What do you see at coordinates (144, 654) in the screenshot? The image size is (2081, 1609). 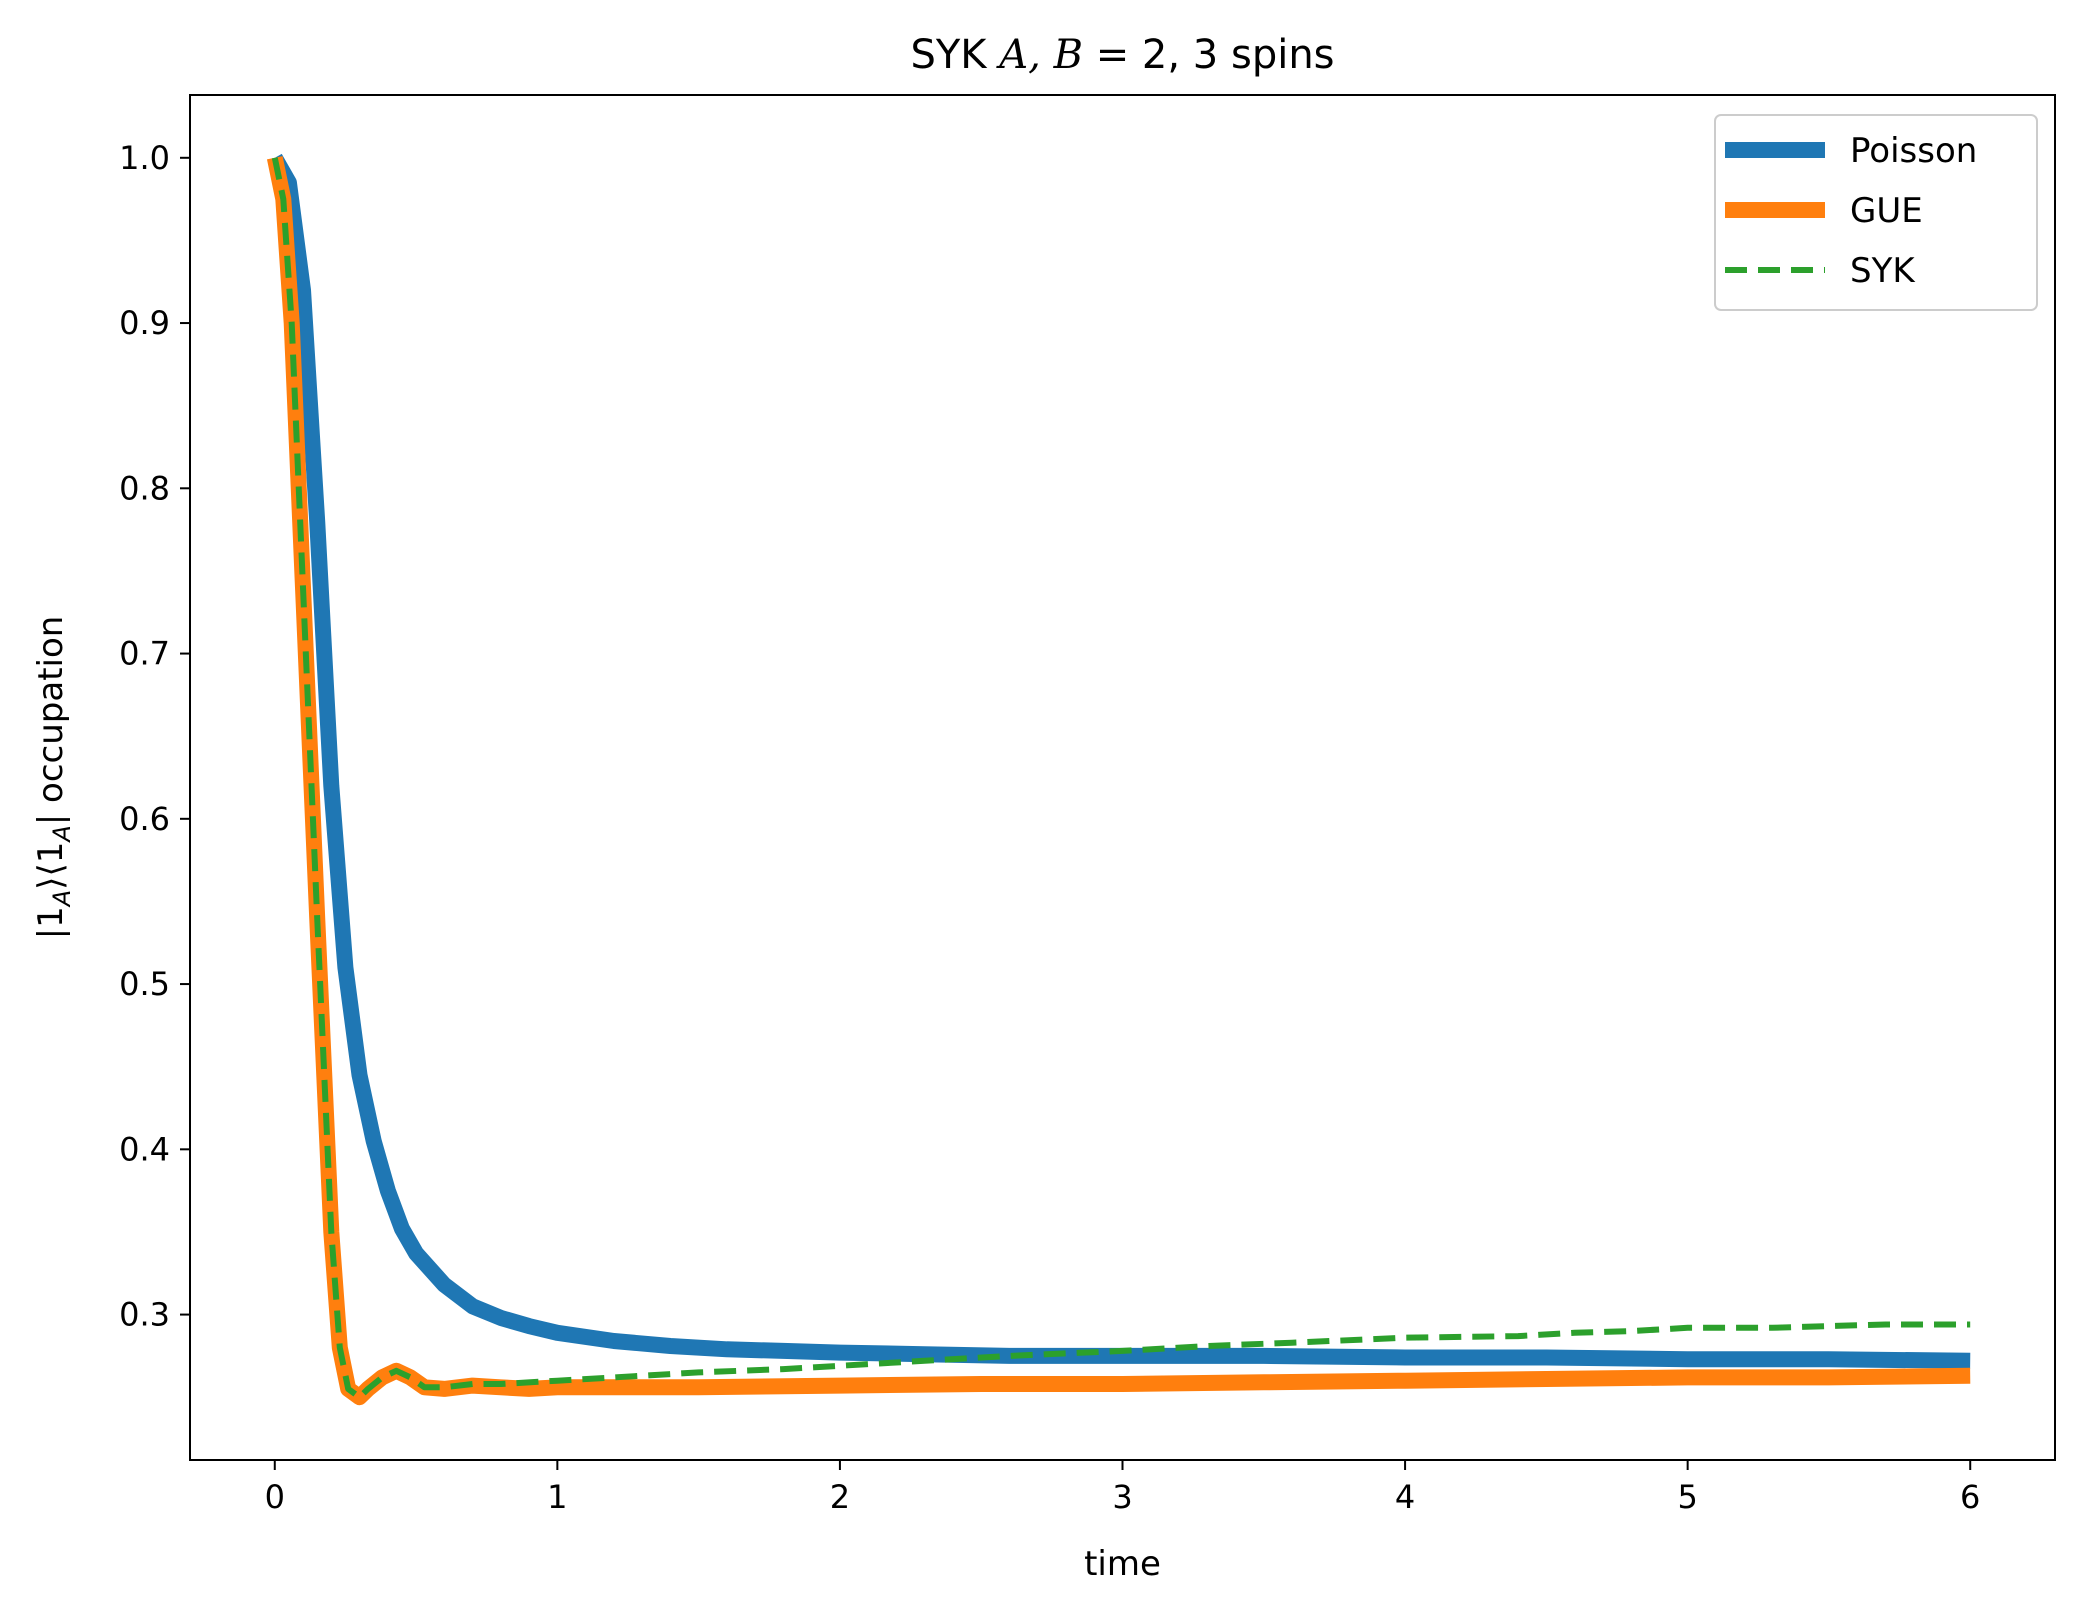 I see `y-tick-label: 0.7` at bounding box center [144, 654].